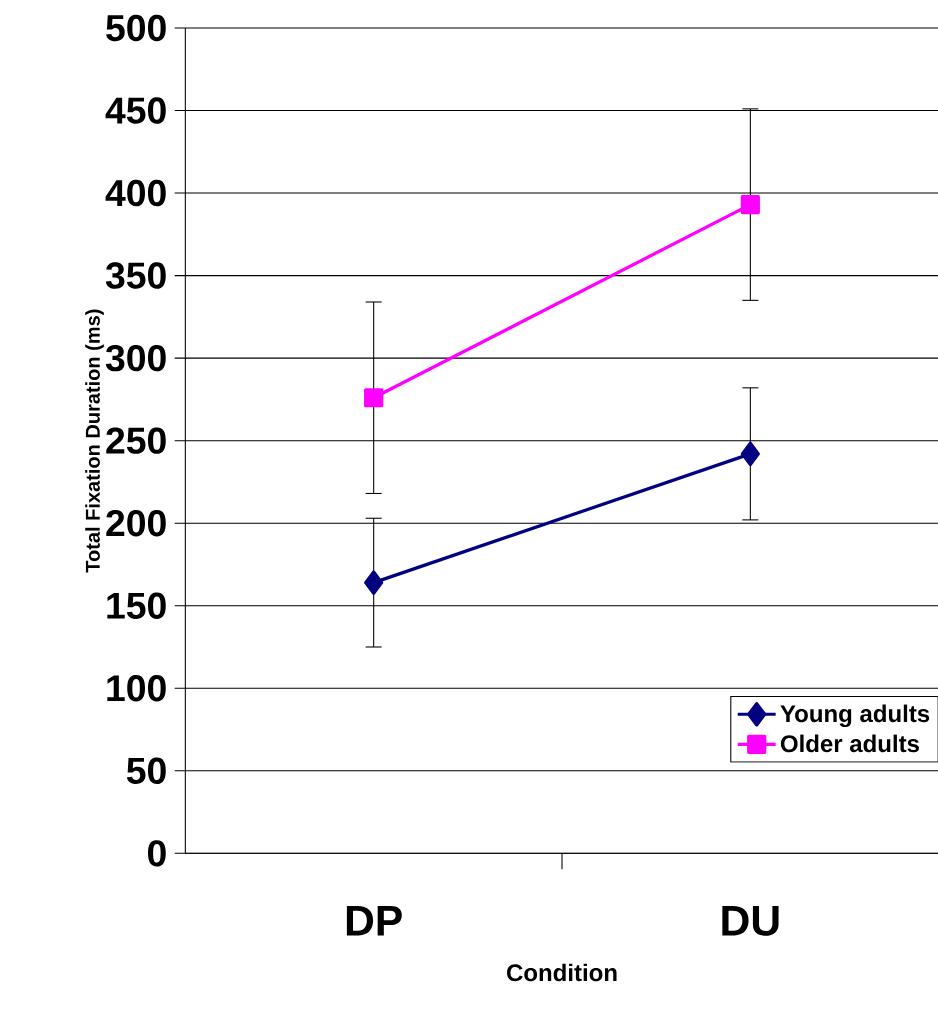 The width and height of the screenshot is (938, 1016). I want to click on y-tick-label: 450, so click(135, 110).